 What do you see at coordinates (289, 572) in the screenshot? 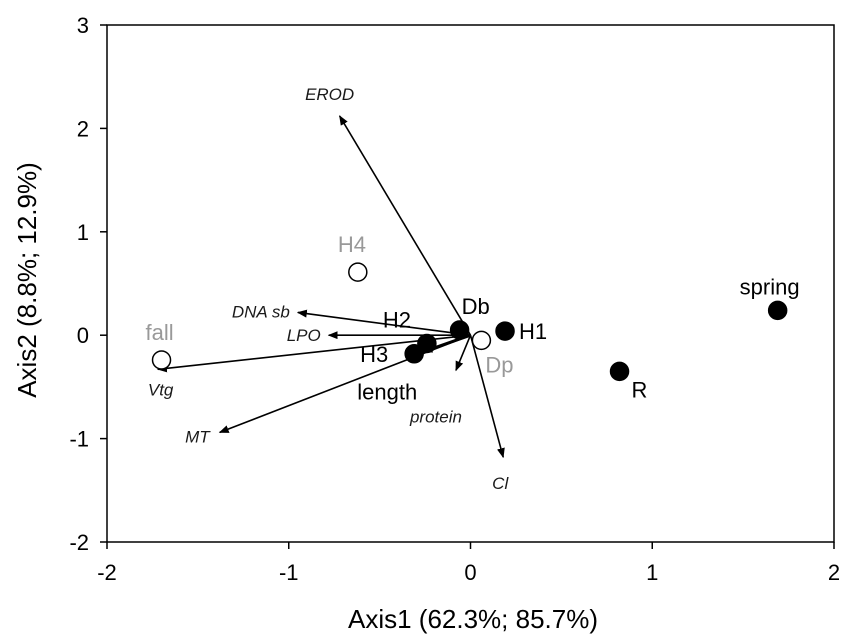
I see `x-tick-label: -1` at bounding box center [289, 572].